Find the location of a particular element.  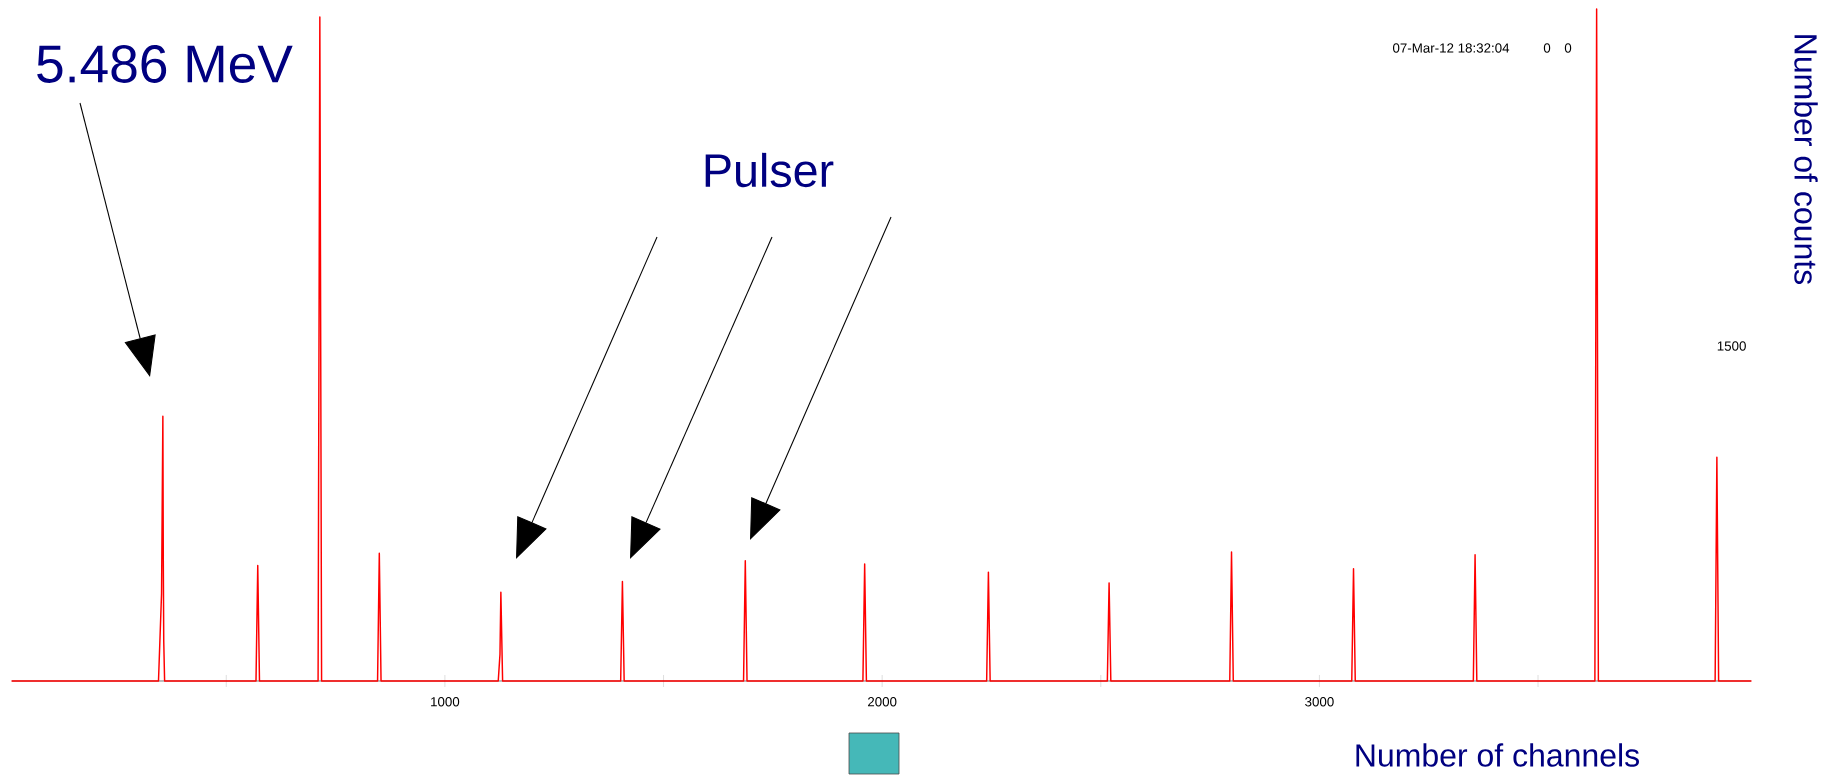

y-axis-title: Number of counts is located at coordinates (1806, 160).